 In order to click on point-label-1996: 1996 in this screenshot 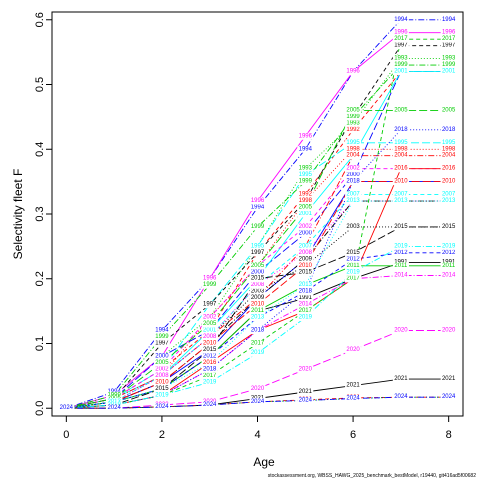, I will do `click(210, 279)`.